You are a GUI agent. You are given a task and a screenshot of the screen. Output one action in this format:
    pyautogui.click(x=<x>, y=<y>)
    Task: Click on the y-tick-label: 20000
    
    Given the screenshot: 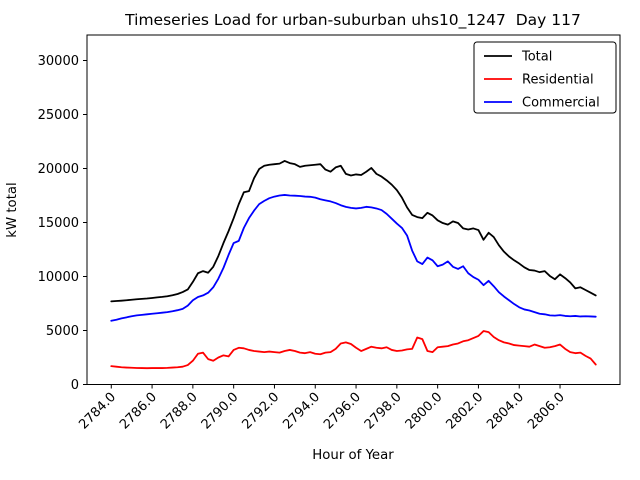 What is the action you would take?
    pyautogui.click(x=58, y=169)
    